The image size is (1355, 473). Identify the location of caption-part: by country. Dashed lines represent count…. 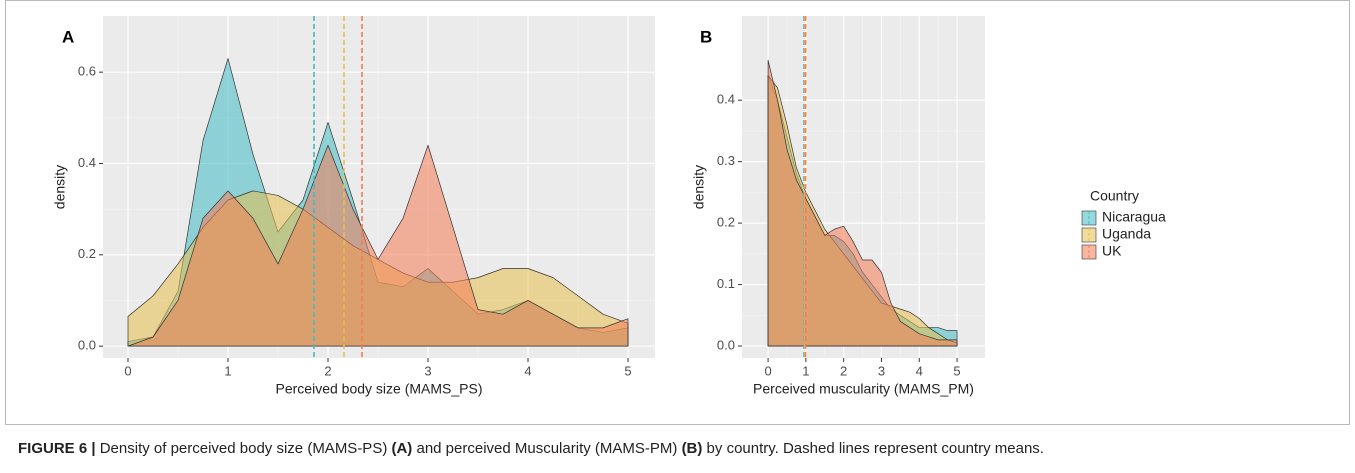
(873, 448).